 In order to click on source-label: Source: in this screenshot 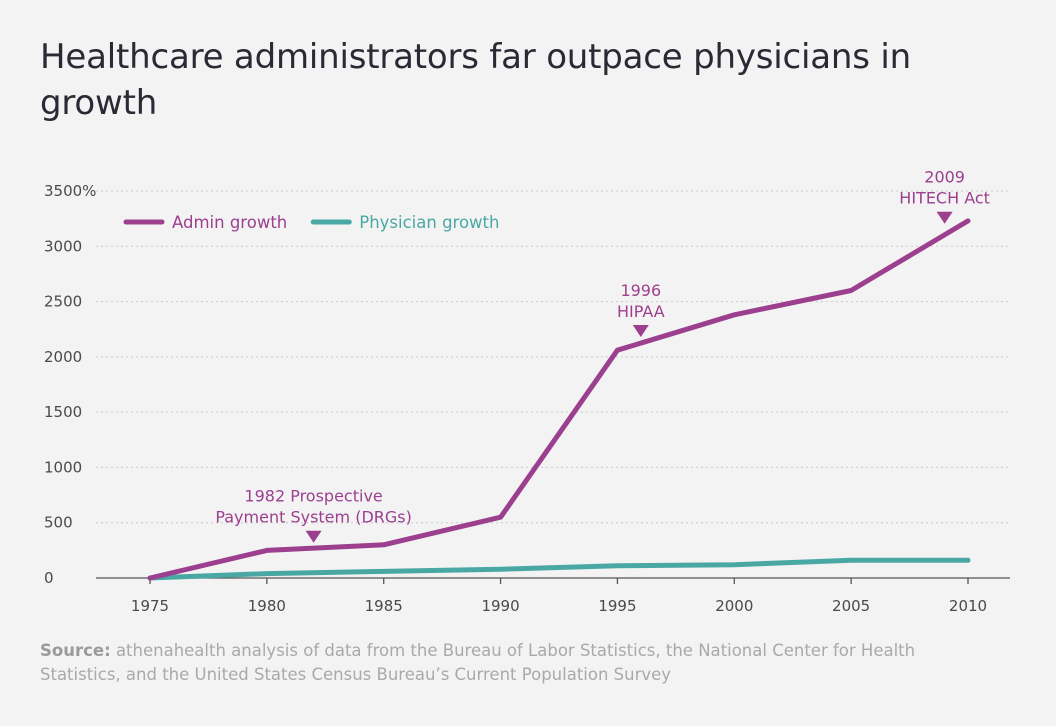, I will do `click(75, 650)`.